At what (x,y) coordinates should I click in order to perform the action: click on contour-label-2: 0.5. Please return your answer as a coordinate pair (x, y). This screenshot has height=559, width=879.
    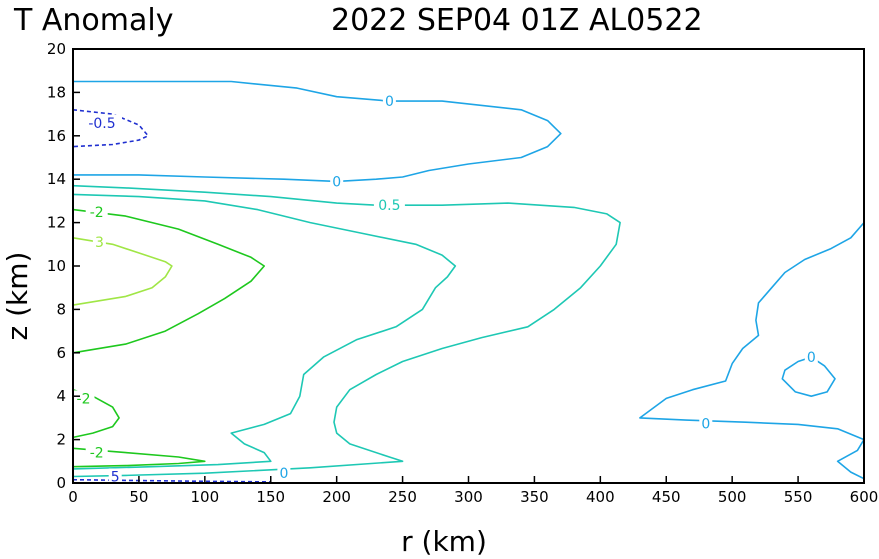
    Looking at the image, I should click on (389, 206).